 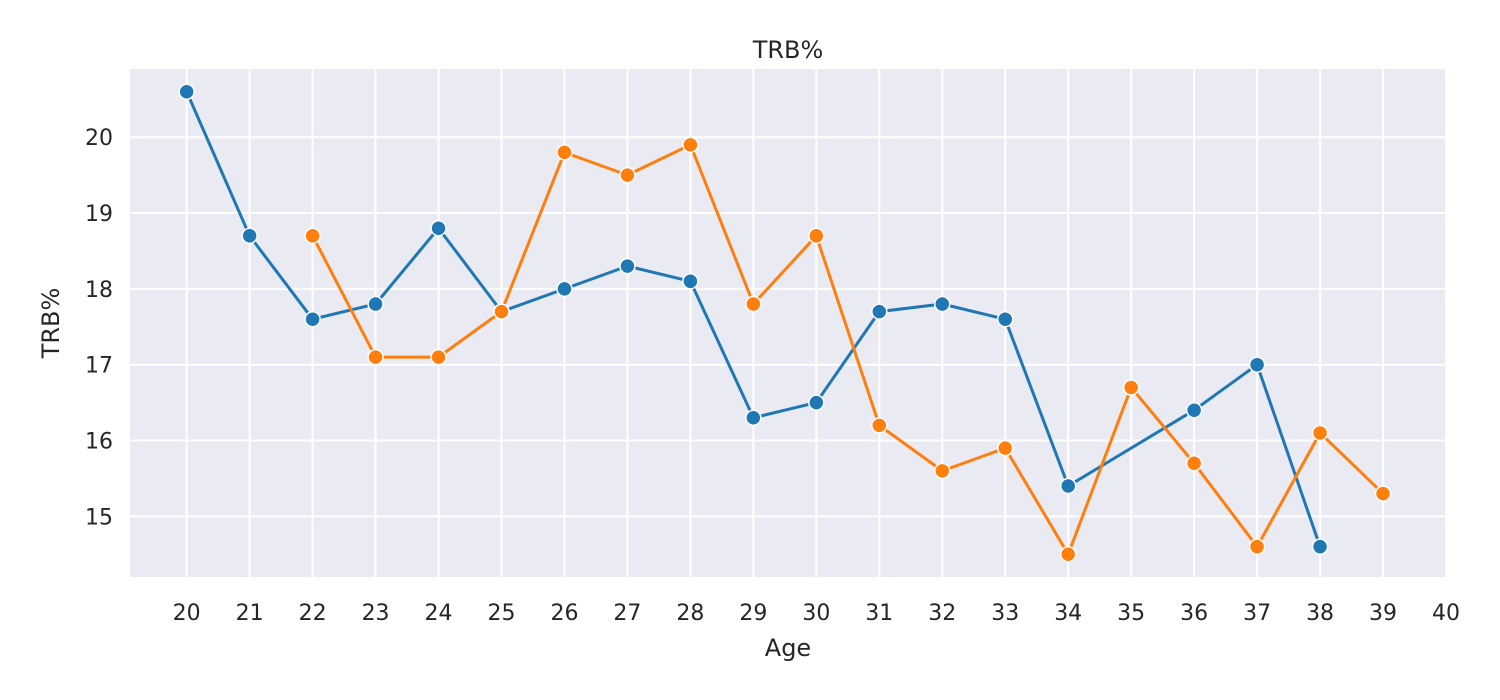 I want to click on x-tick-label: 29, so click(x=753, y=613).